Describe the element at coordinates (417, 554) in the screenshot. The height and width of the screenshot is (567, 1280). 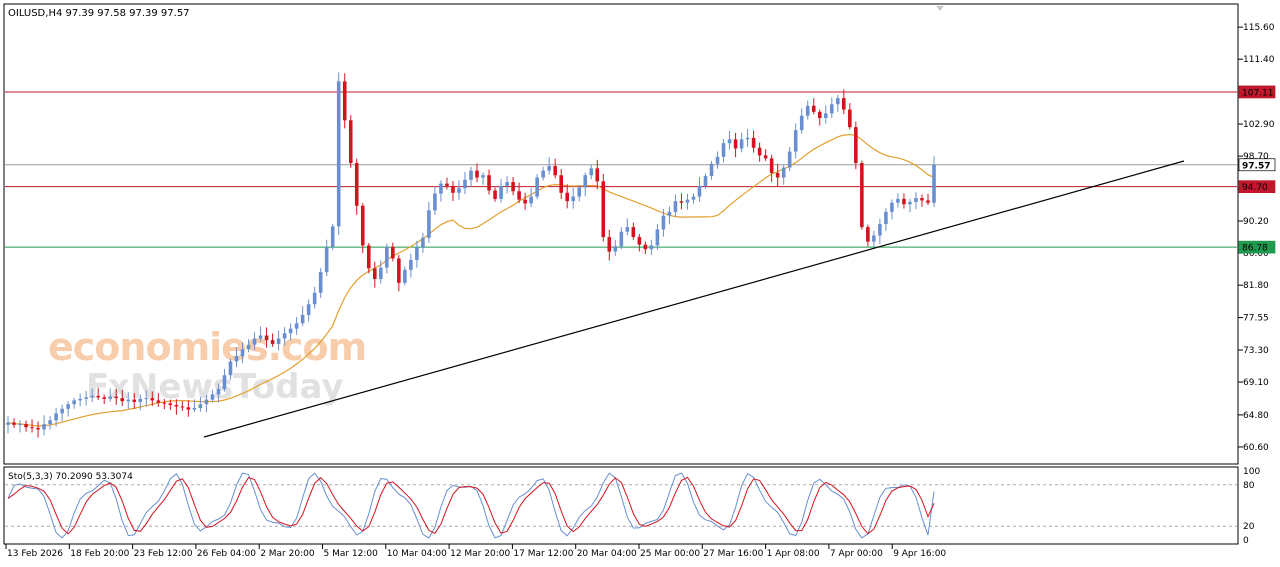
I see `time-tick-label: 10 Mar 04:00` at that location.